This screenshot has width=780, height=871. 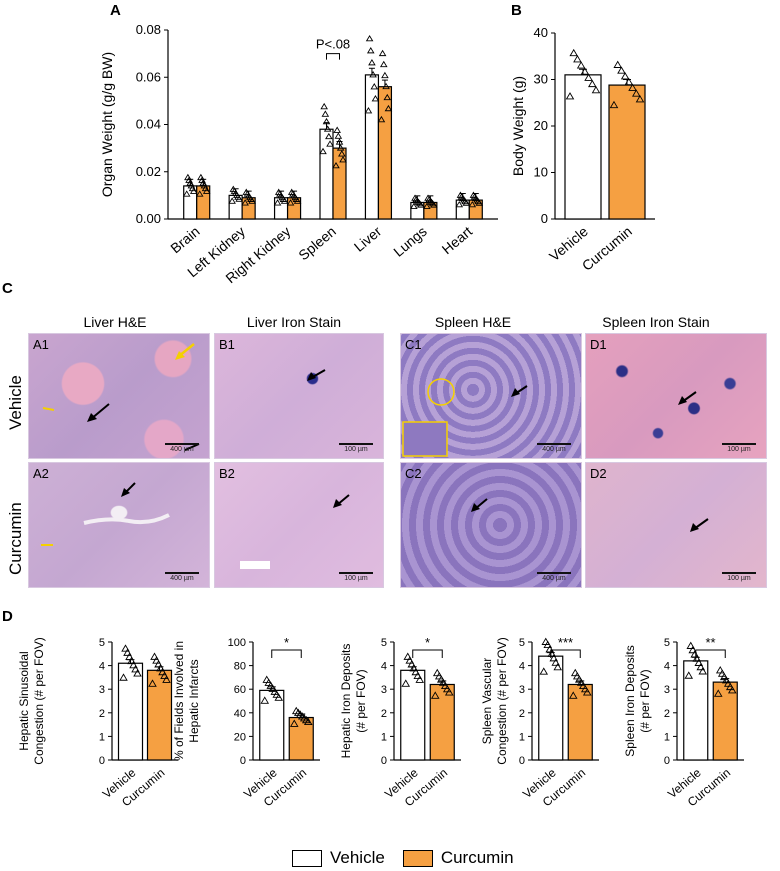 What do you see at coordinates (41, 344) in the screenshot?
I see `tile-label: A1` at bounding box center [41, 344].